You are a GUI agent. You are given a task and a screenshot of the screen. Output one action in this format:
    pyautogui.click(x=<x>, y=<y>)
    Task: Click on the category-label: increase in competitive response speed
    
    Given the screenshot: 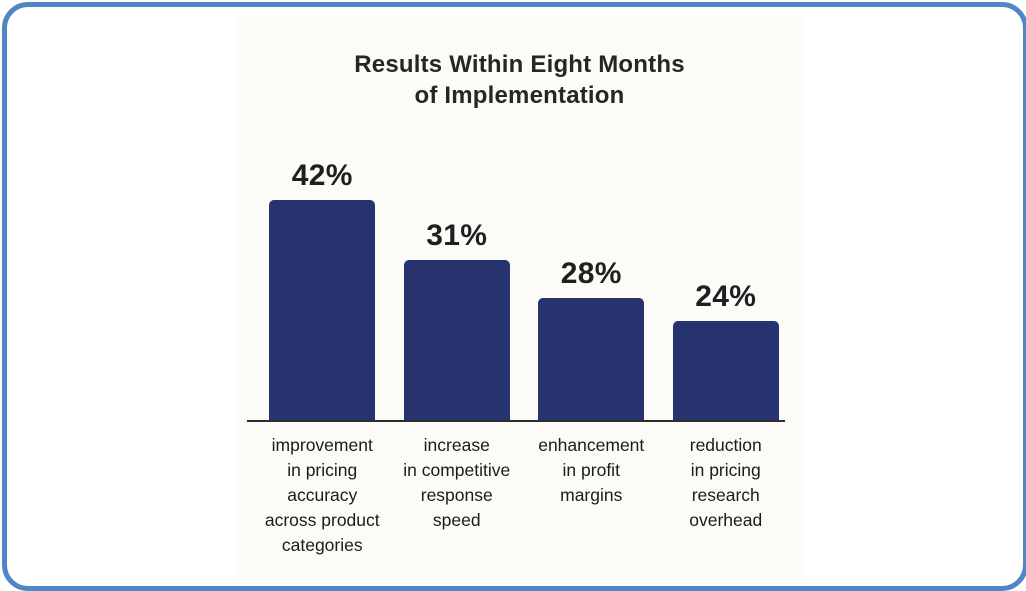 What is the action you would take?
    pyautogui.click(x=457, y=482)
    